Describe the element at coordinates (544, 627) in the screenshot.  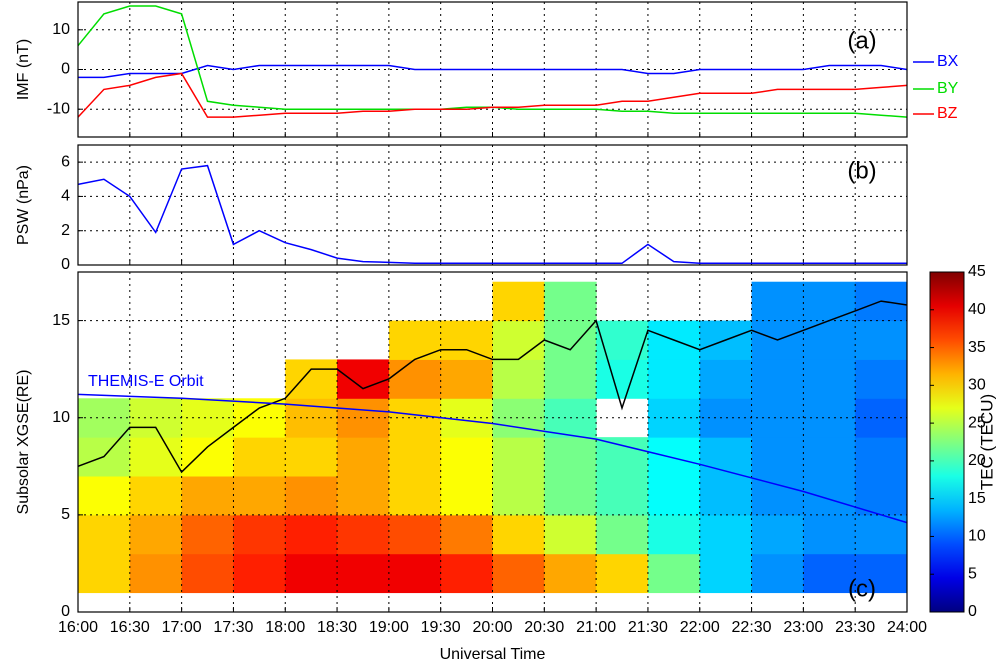
I see `x-tick-label: 20:30` at that location.